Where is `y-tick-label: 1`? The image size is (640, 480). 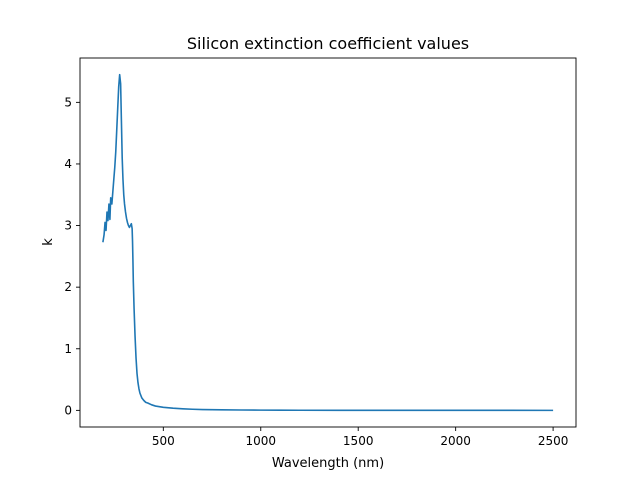 y-tick-label: 1 is located at coordinates (68, 349).